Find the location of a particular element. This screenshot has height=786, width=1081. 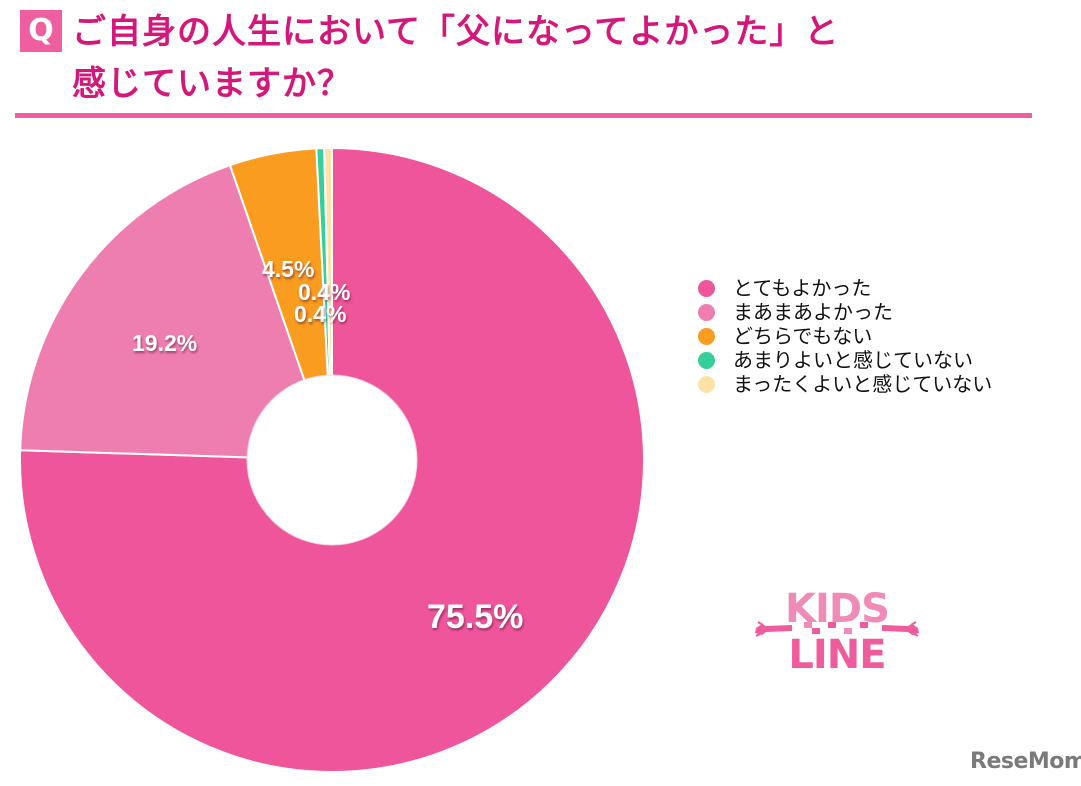

logo-line-text: LINE is located at coordinates (836, 653).